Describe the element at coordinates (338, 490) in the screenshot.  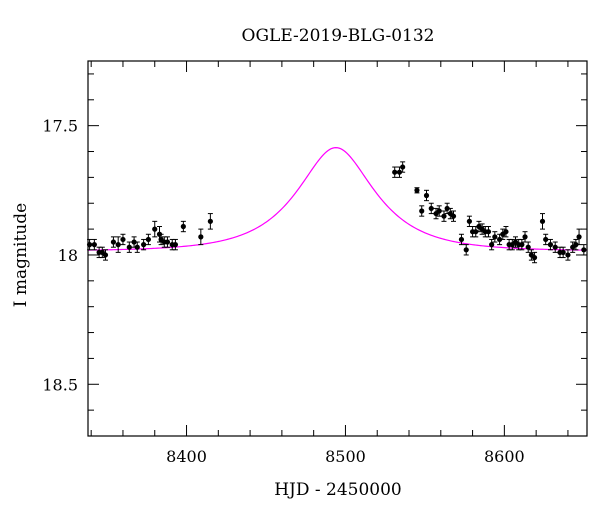
I see `x-axis-label: HJD - 2450000` at that location.